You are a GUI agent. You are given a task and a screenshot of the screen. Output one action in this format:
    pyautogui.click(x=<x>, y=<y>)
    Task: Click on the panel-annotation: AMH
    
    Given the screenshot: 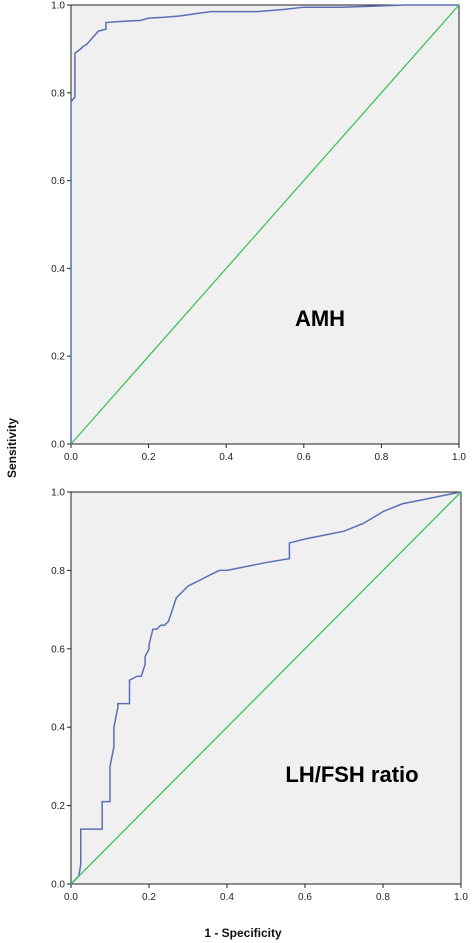 What is the action you would take?
    pyautogui.click(x=320, y=318)
    